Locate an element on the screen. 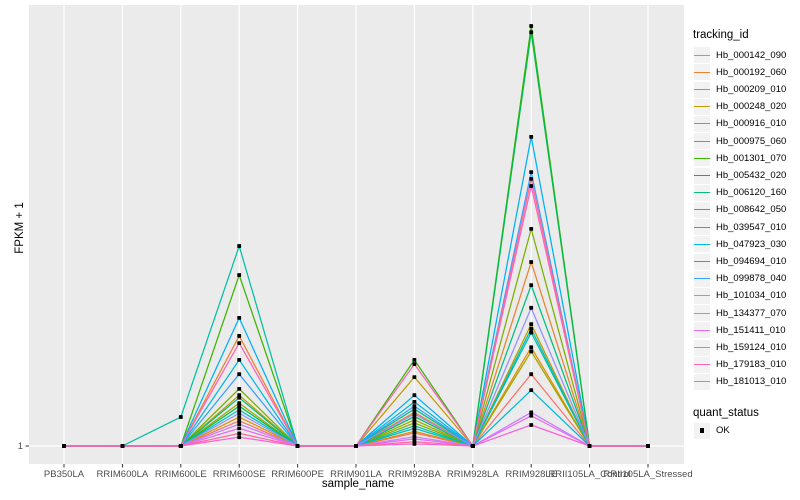 The image size is (800, 500). legend-entry: Hb_159124_010 is located at coordinates (740, 347).